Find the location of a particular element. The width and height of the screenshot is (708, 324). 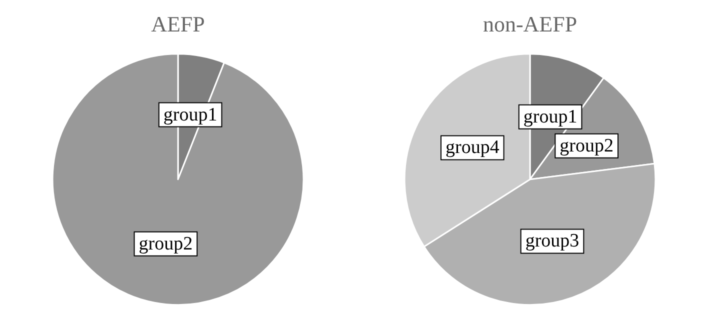

chart-title: AEFP is located at coordinates (178, 24).